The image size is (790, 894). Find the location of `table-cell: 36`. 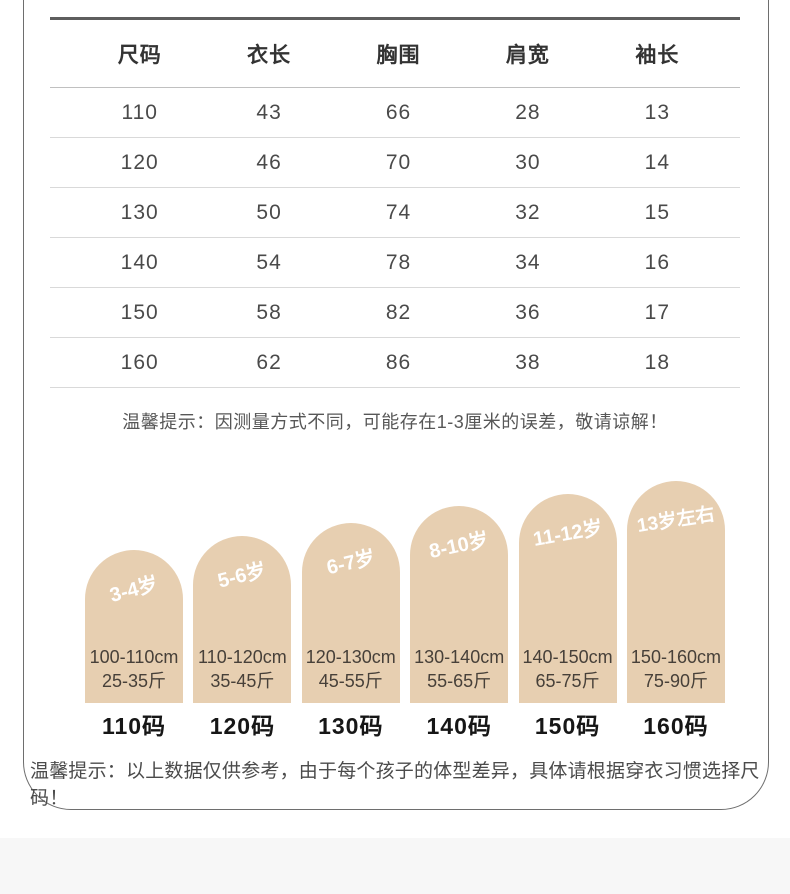

table-cell: 36 is located at coordinates (528, 312).